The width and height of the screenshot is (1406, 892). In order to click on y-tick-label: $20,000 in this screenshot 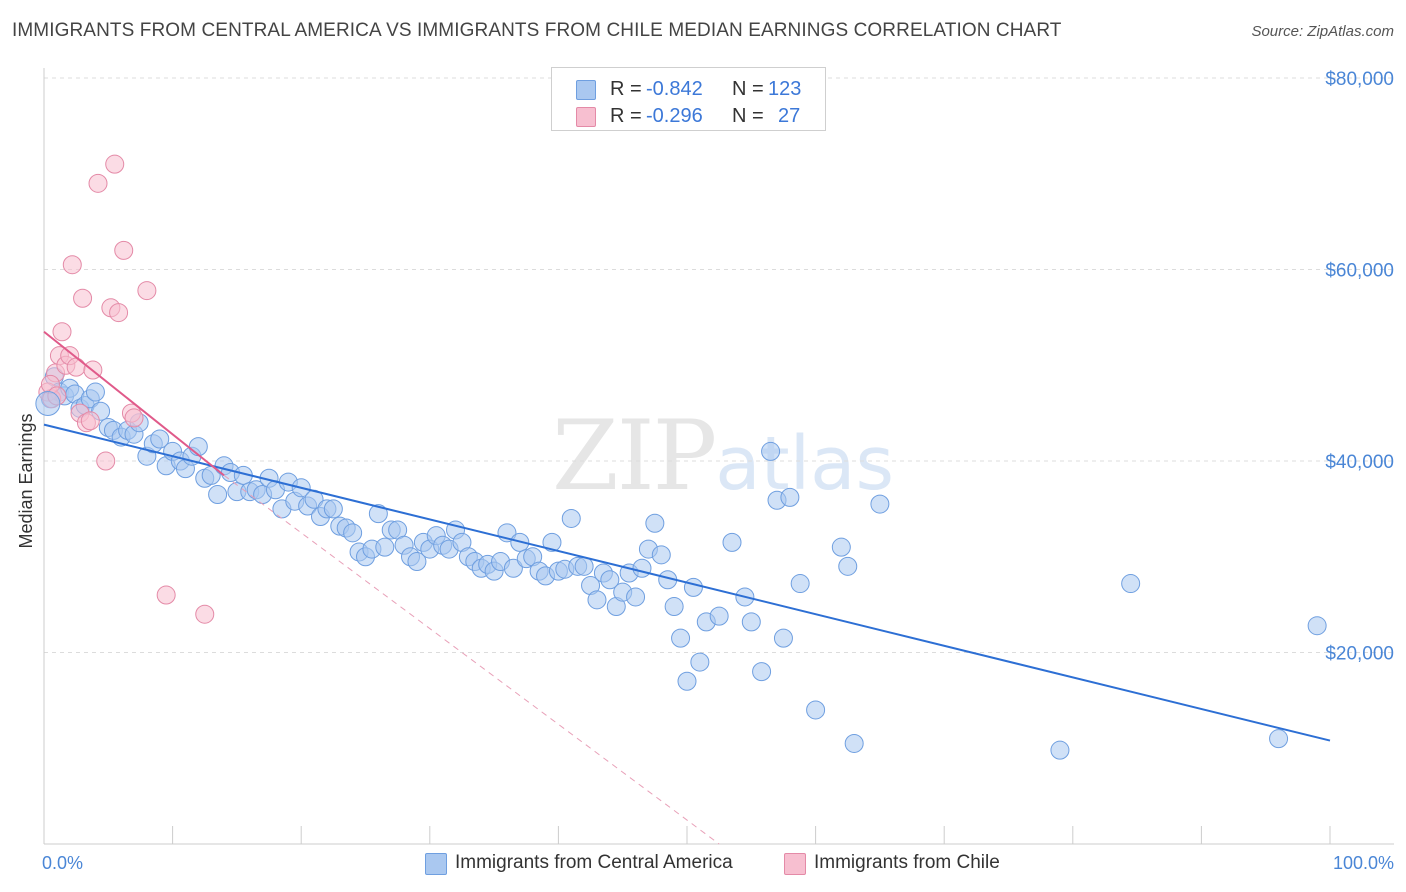, I will do `click(1359, 654)`.